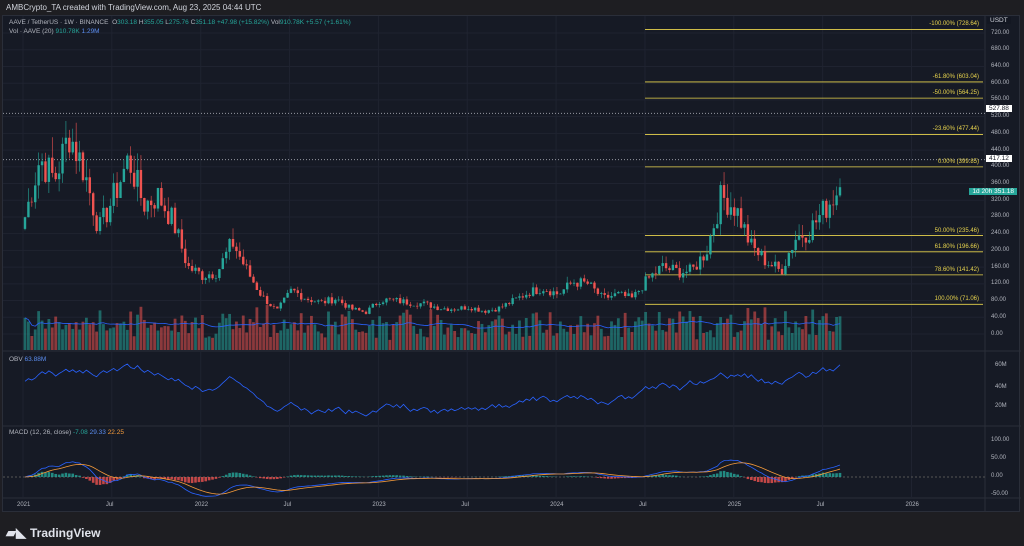  Describe the element at coordinates (16, 359) in the screenshot. I see `obv-name: OBV` at that location.